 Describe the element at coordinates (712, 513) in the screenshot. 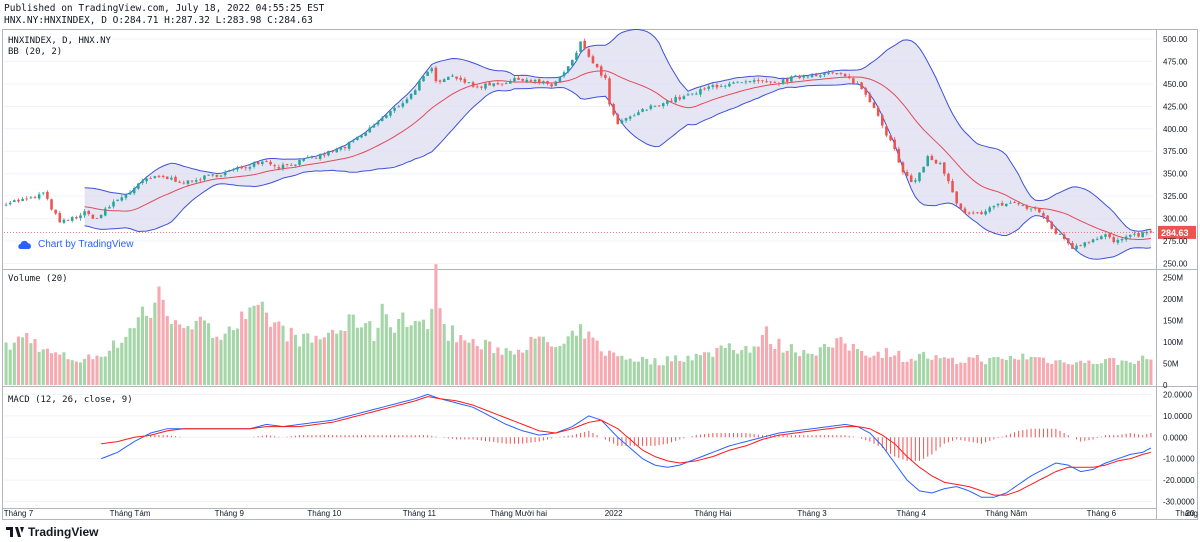

I see `time-tick-label: Tháng Hai` at that location.